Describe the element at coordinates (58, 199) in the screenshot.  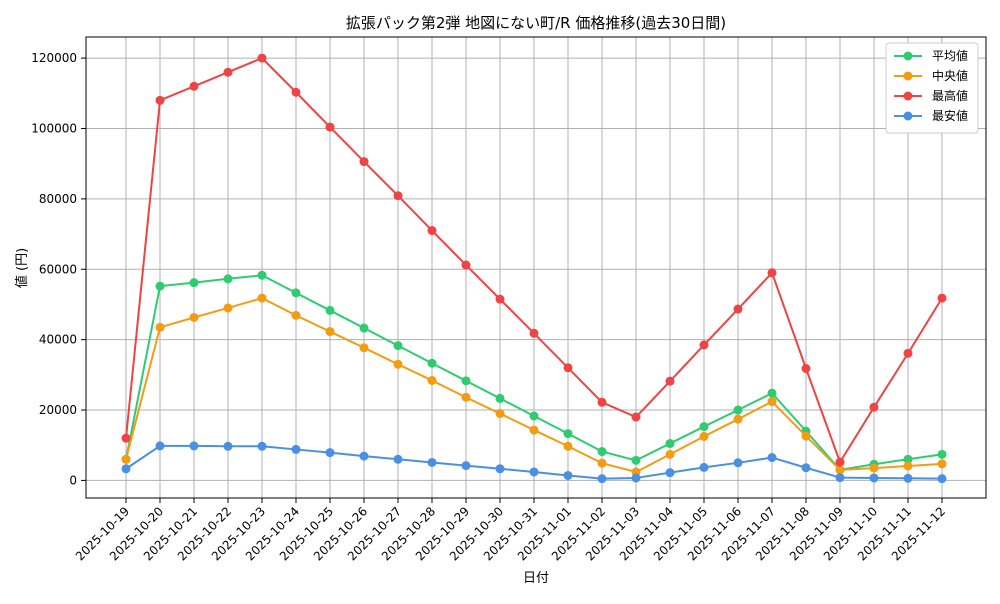
I see `y-tick-label: 80000` at that location.